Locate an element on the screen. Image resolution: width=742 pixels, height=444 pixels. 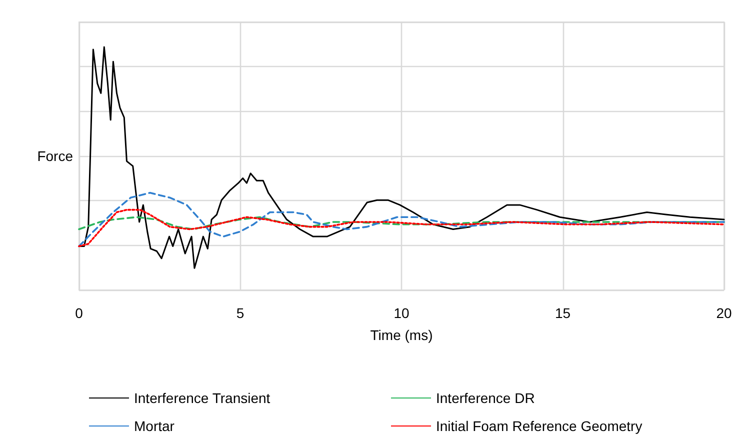
legend-label: Mortar is located at coordinates (154, 426).